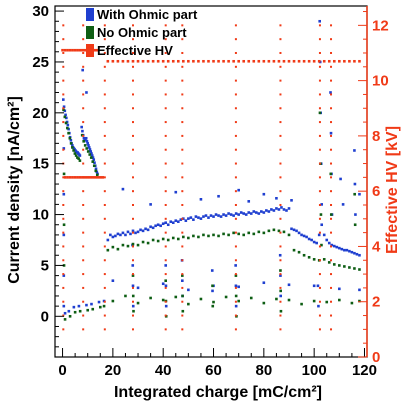 This screenshot has width=403, height=405. Describe the element at coordinates (90, 32) in the screenshot. I see `legend-swatch-no-ohmic` at that location.